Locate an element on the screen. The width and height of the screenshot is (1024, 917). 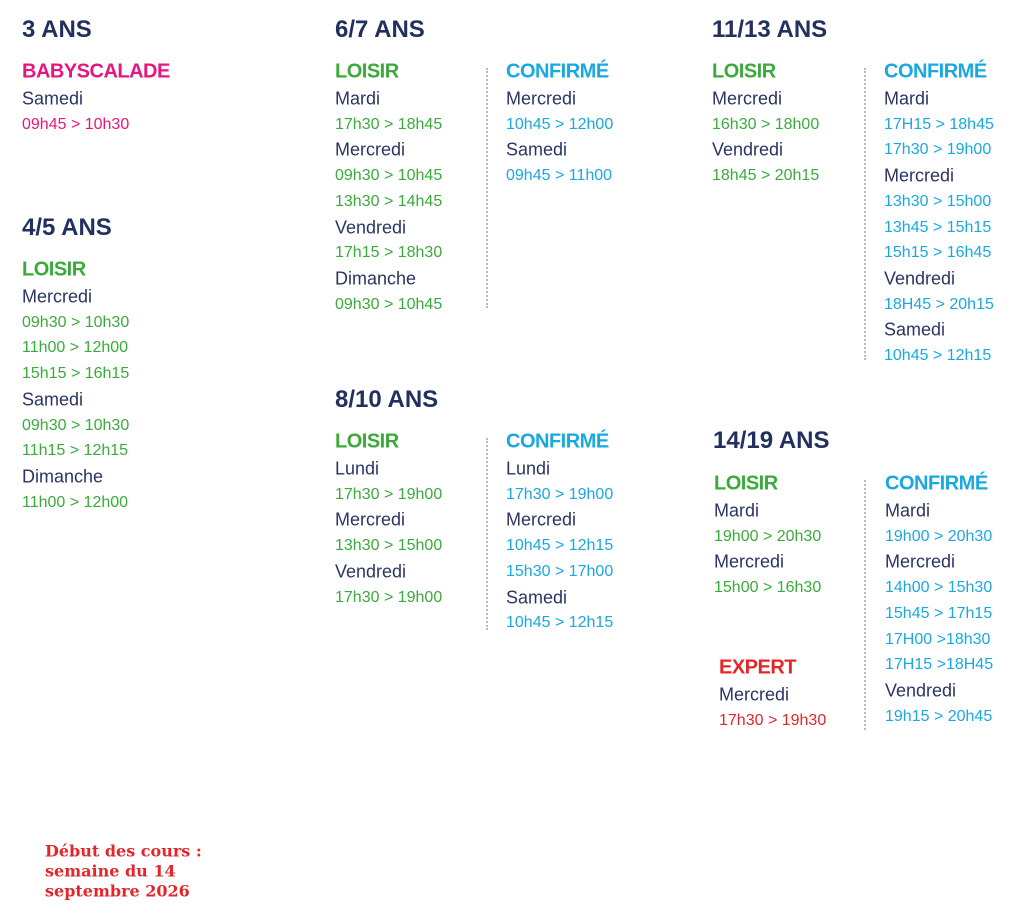
time-slot: 18H45 > 20h15 is located at coordinates (939, 304).